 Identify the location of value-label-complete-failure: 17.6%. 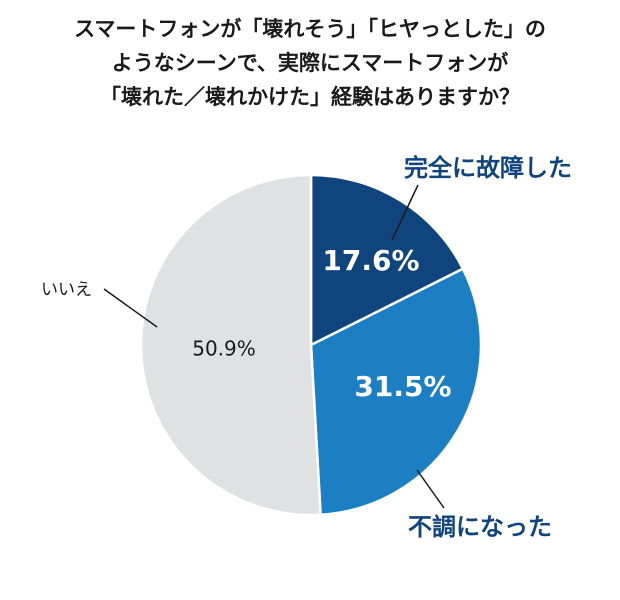
(370, 260).